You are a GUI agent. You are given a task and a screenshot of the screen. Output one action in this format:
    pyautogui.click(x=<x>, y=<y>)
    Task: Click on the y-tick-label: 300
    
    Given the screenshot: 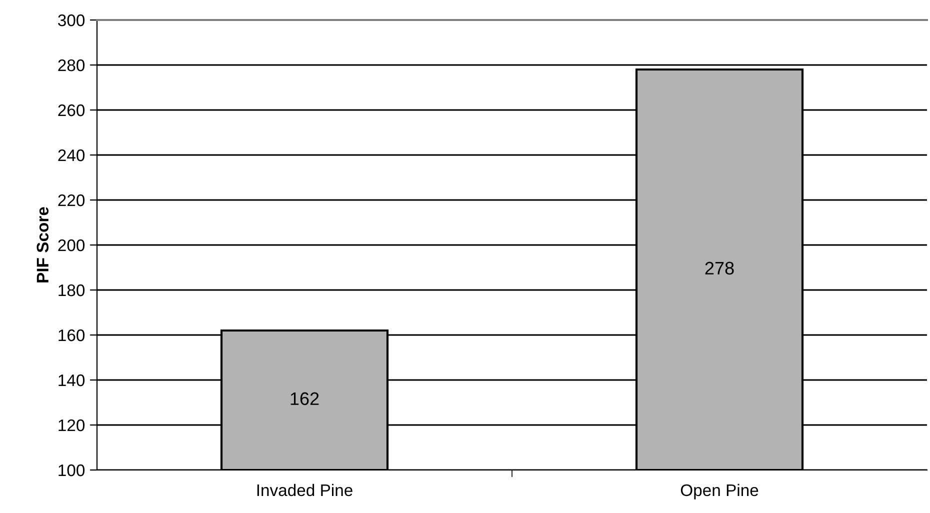 What is the action you would take?
    pyautogui.click(x=71, y=20)
    